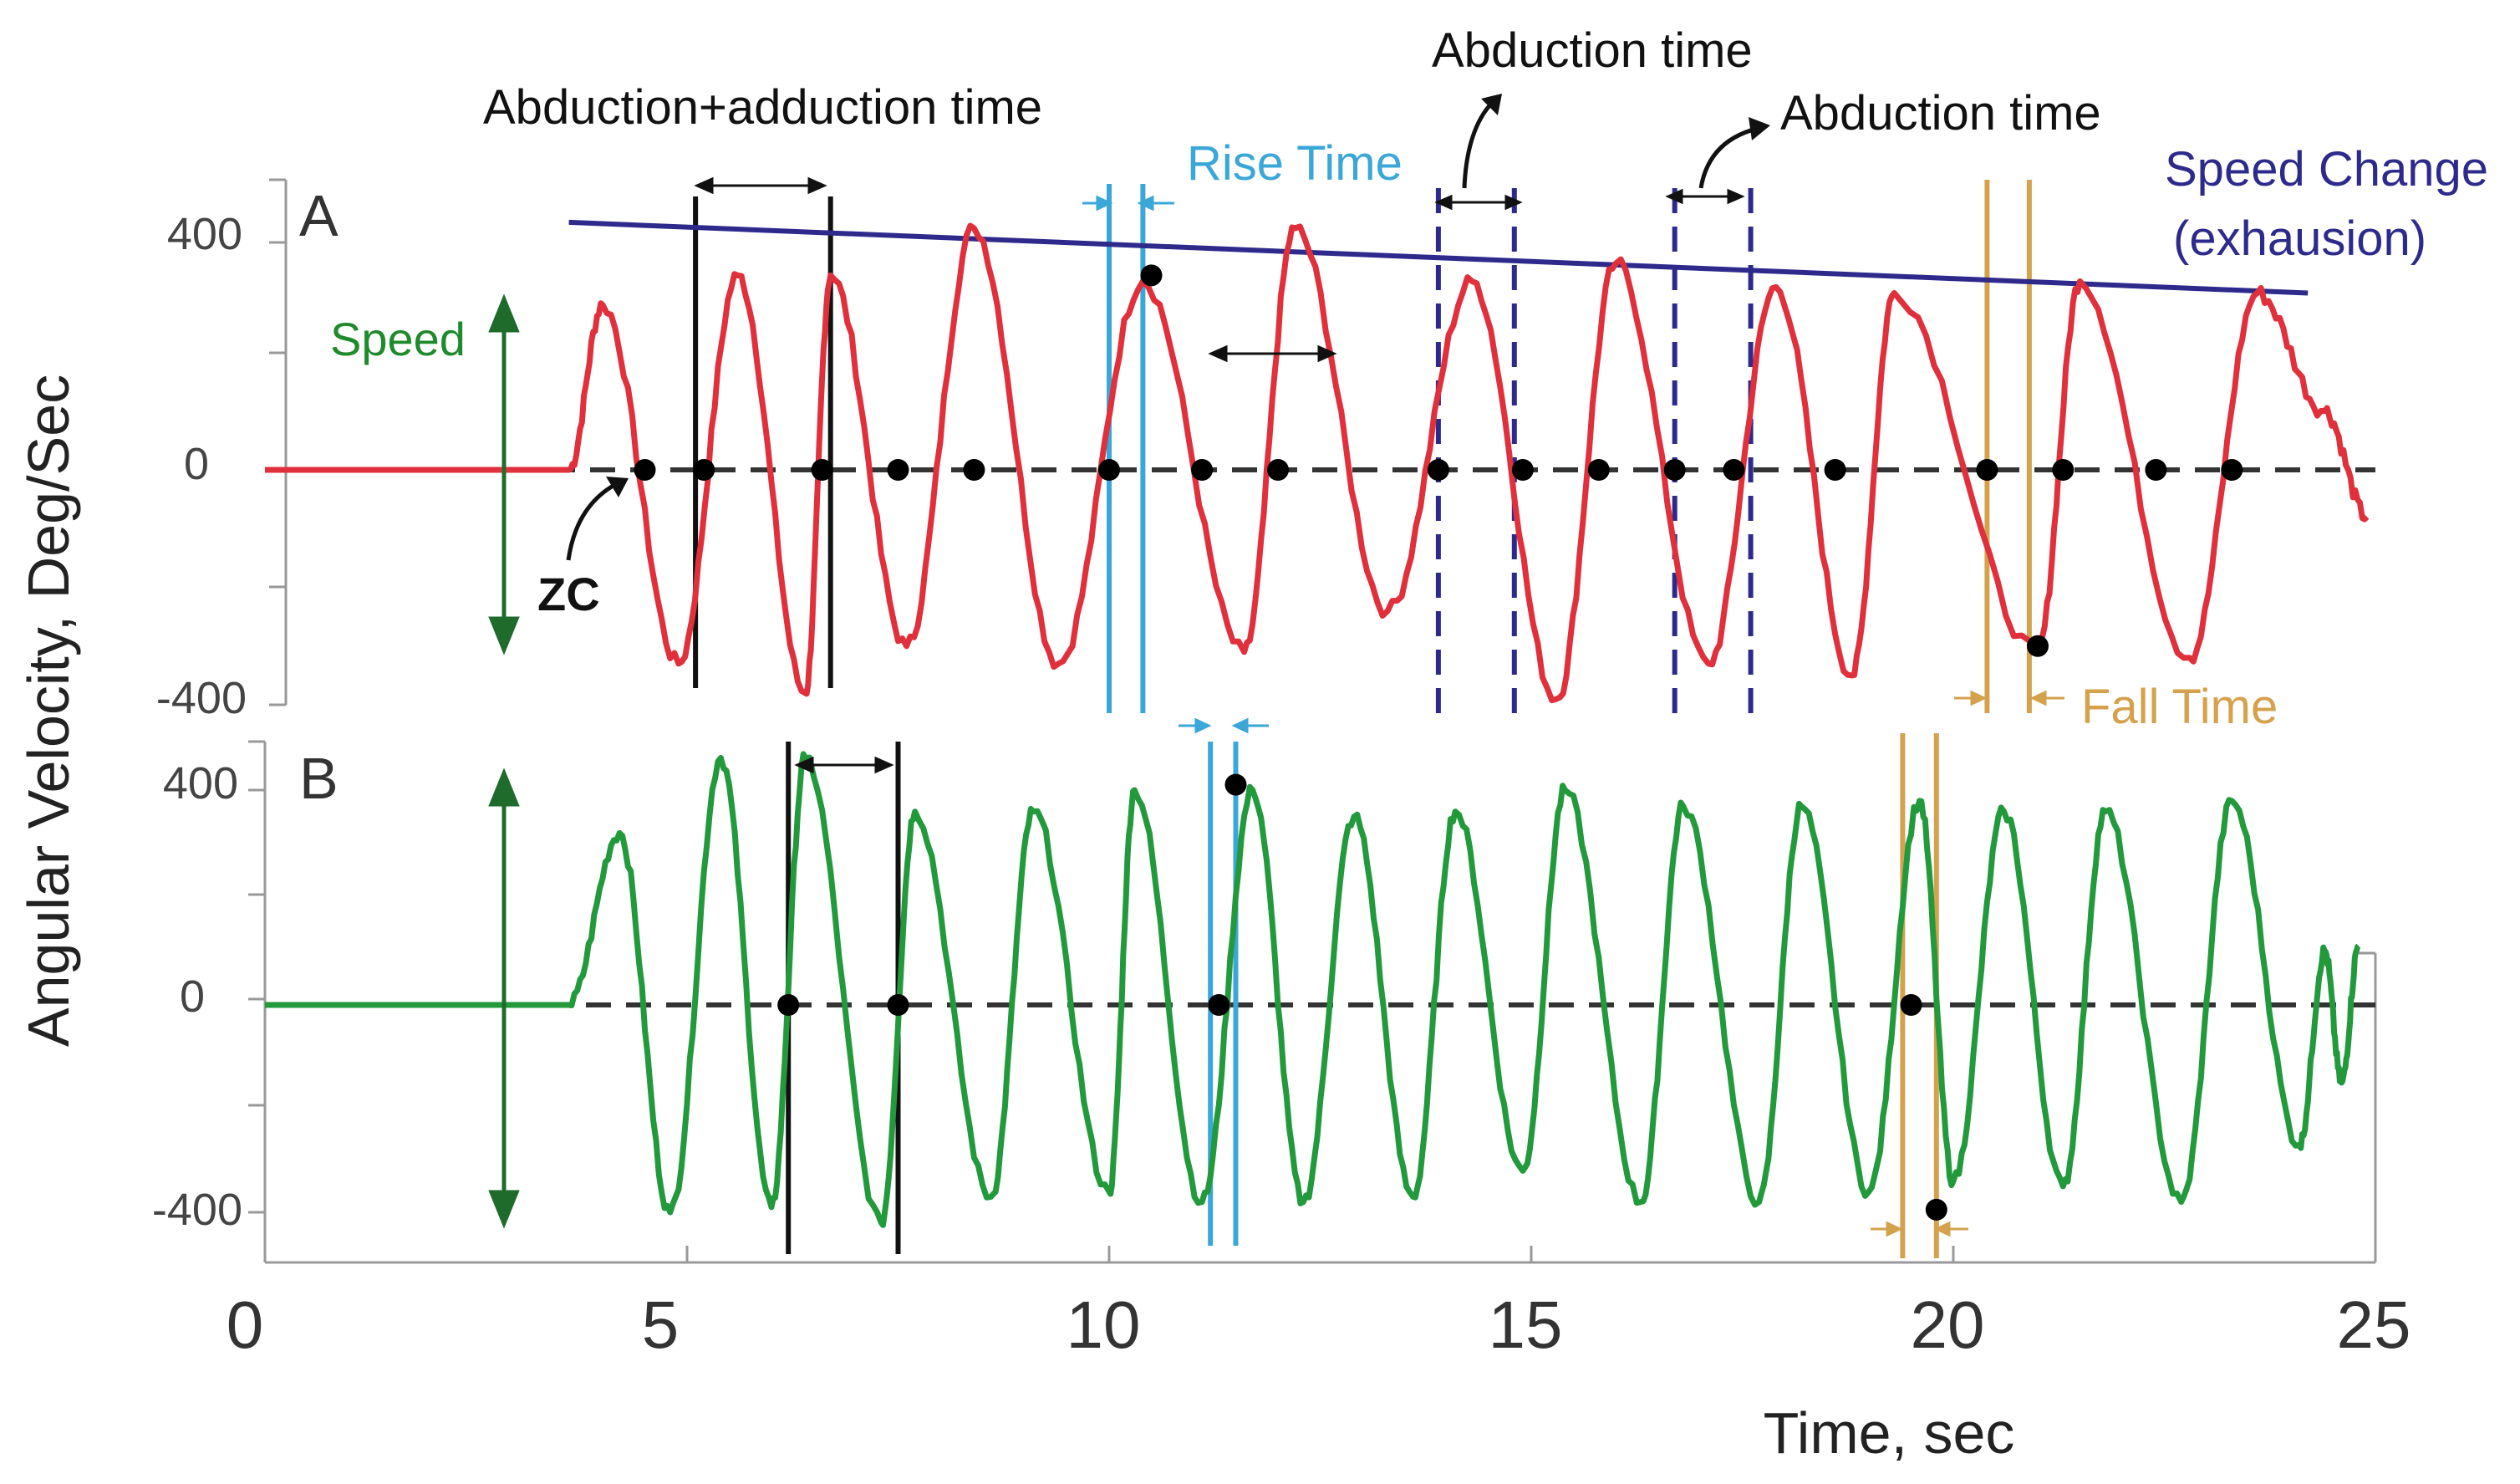 The height and width of the screenshot is (1484, 2520). Describe the element at coordinates (568, 594) in the screenshot. I see `annotation-zc: ZC` at that location.